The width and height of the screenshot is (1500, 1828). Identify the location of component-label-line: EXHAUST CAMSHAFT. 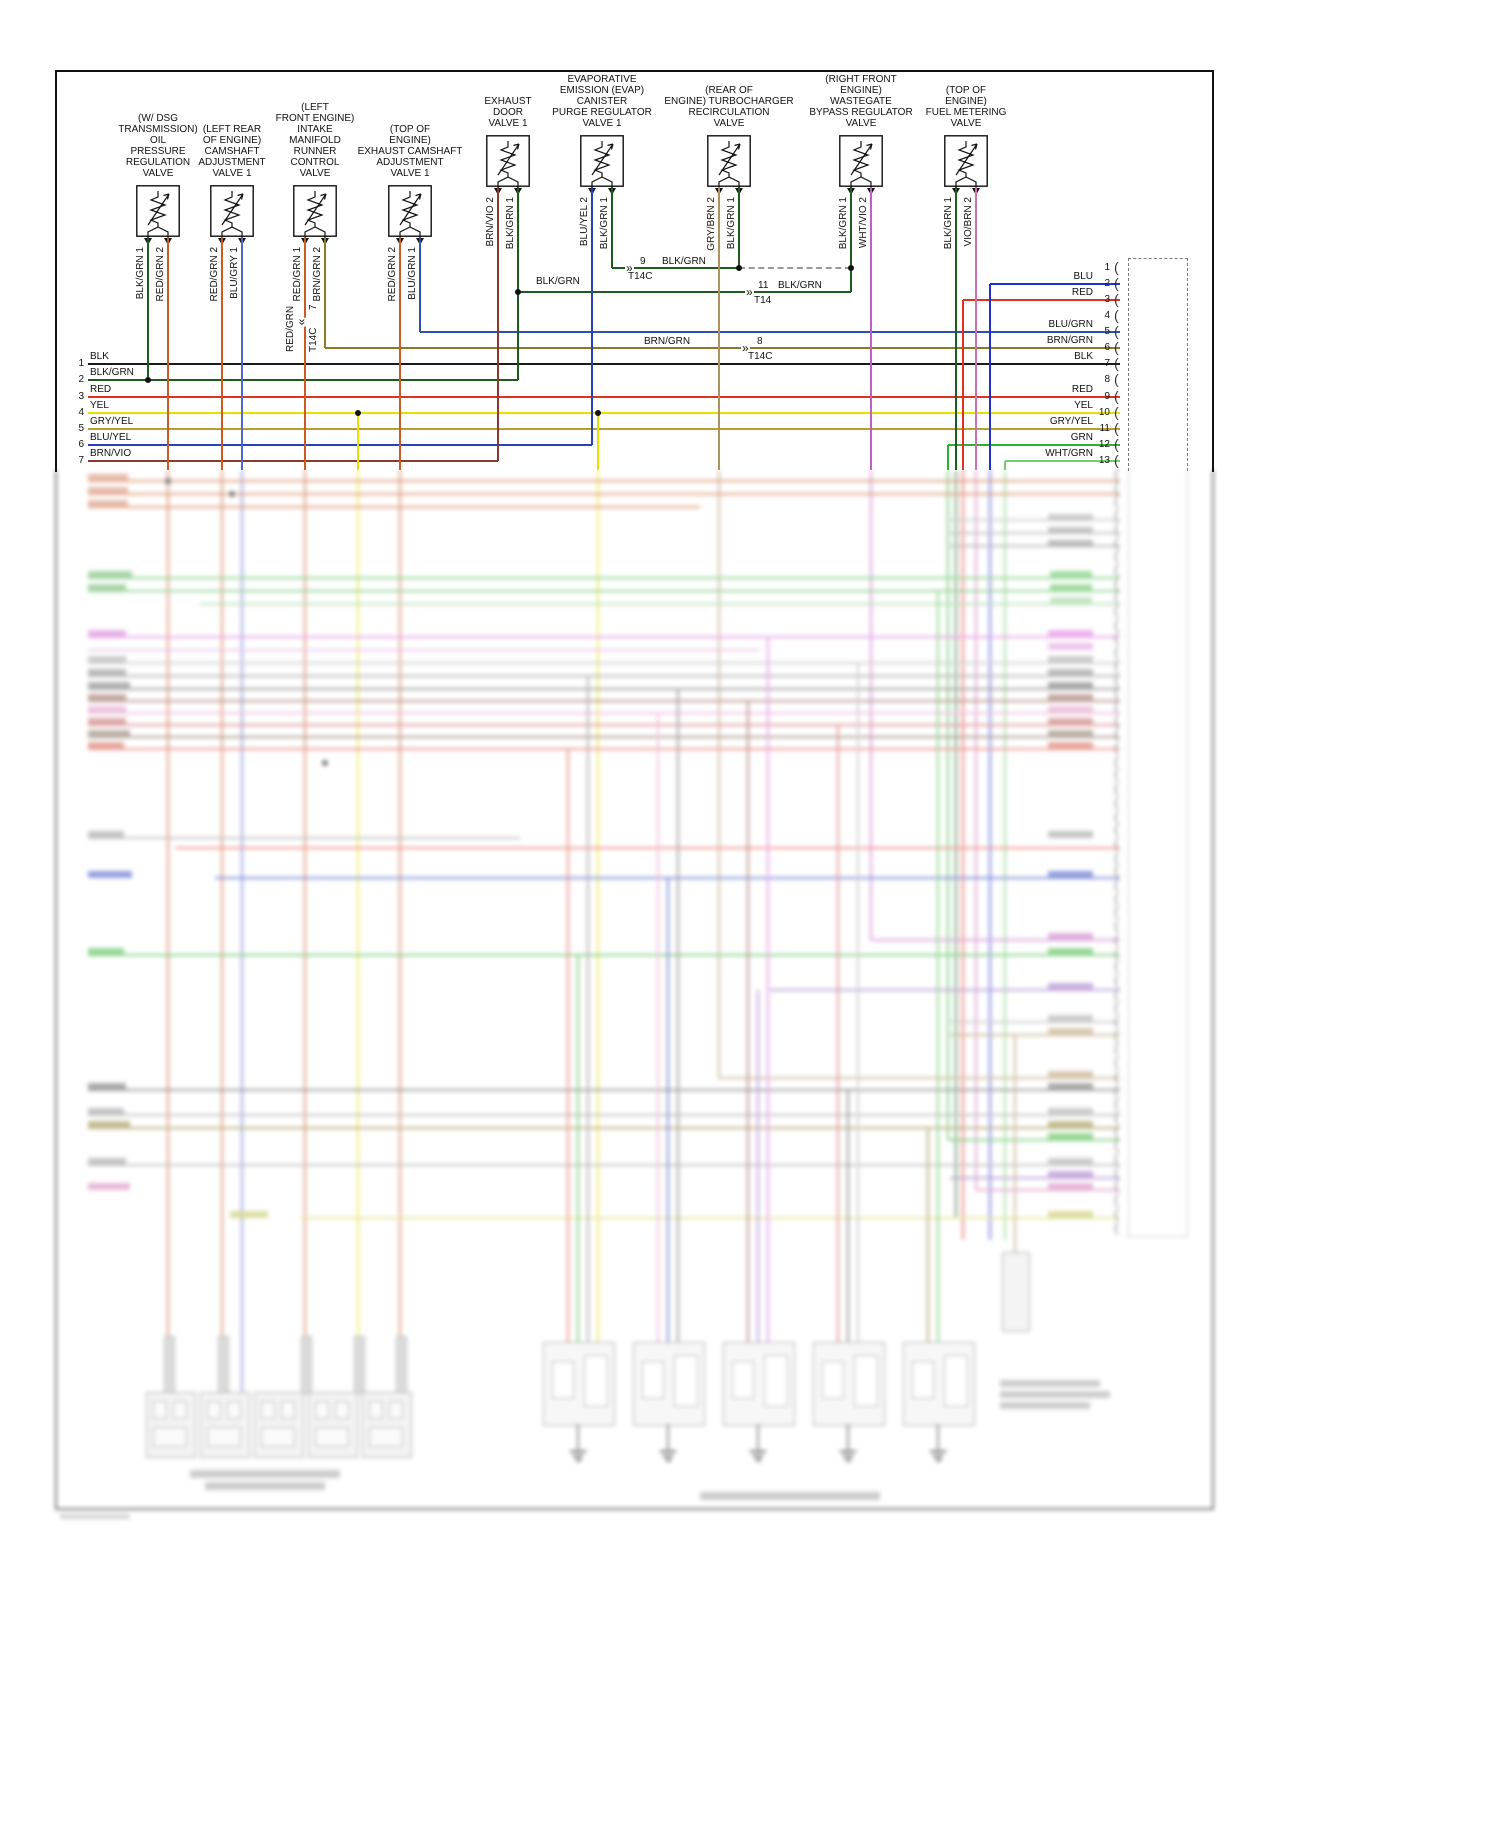
(410, 151).